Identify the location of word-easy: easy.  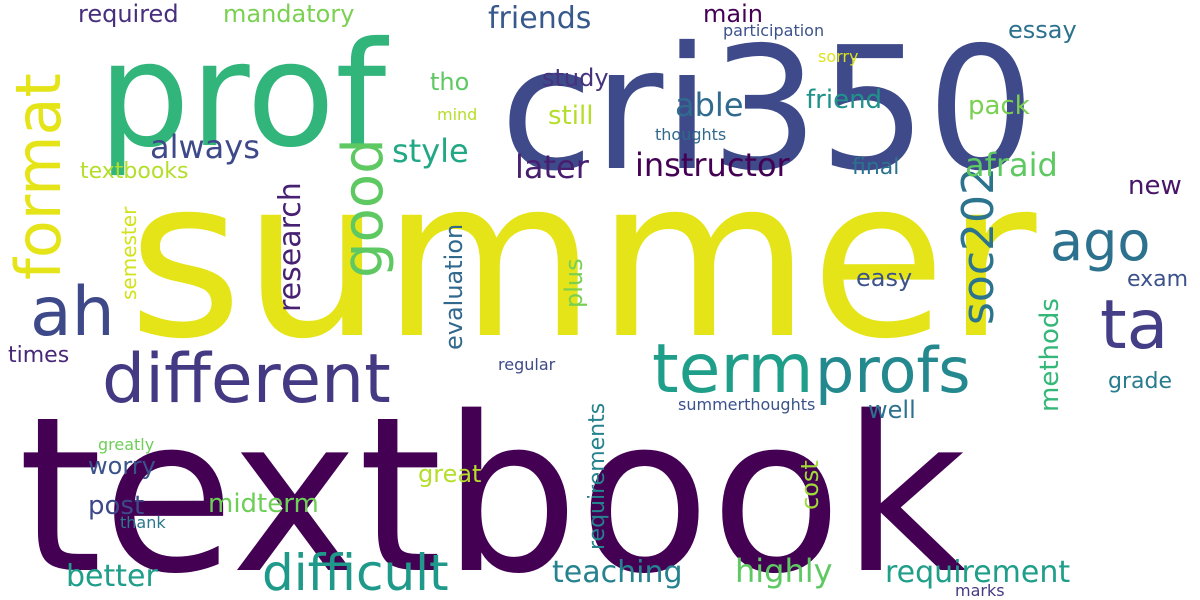
(884, 278).